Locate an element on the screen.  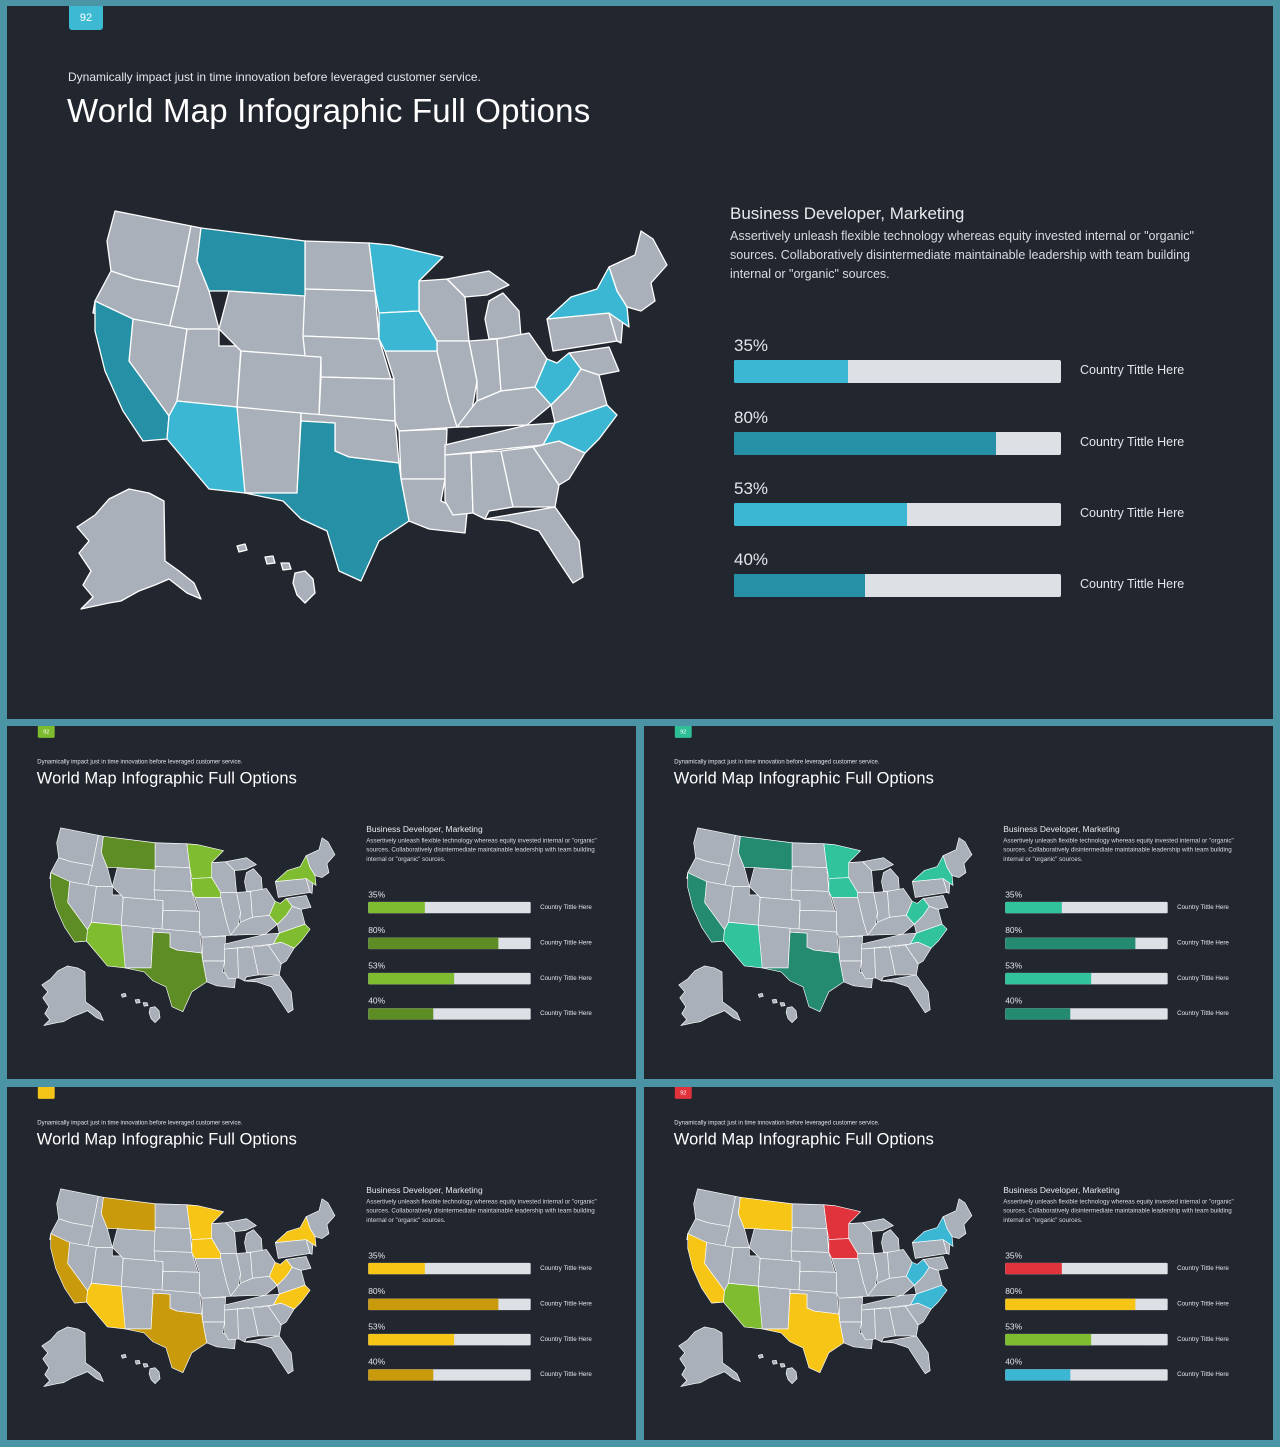
map-state-arkansas is located at coordinates (850, 948).